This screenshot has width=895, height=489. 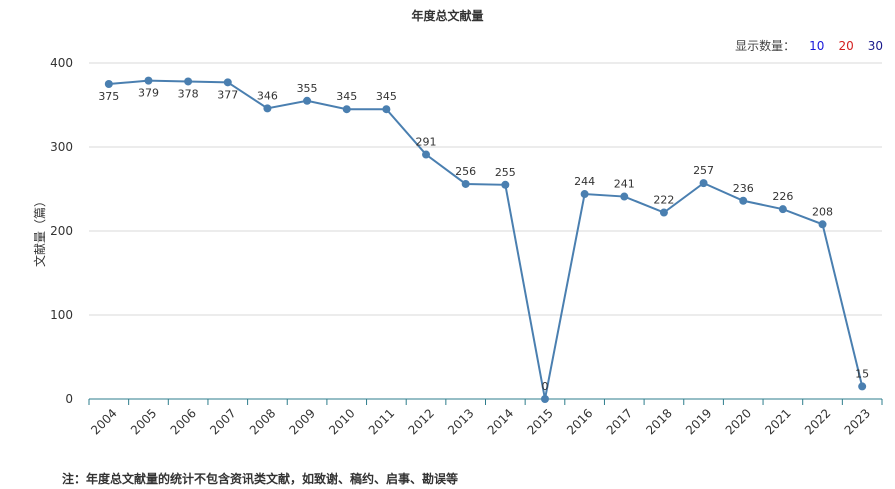 What do you see at coordinates (183, 421) in the screenshot?
I see `x-tick-label: 2006` at bounding box center [183, 421].